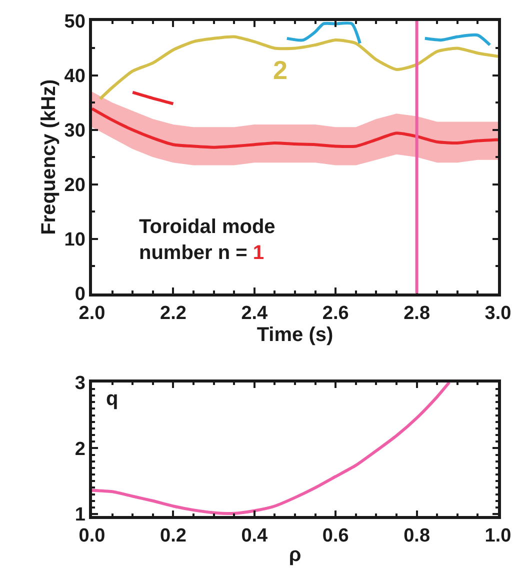 The height and width of the screenshot is (575, 523). I want to click on x-tick-label: 2.4, so click(254, 313).